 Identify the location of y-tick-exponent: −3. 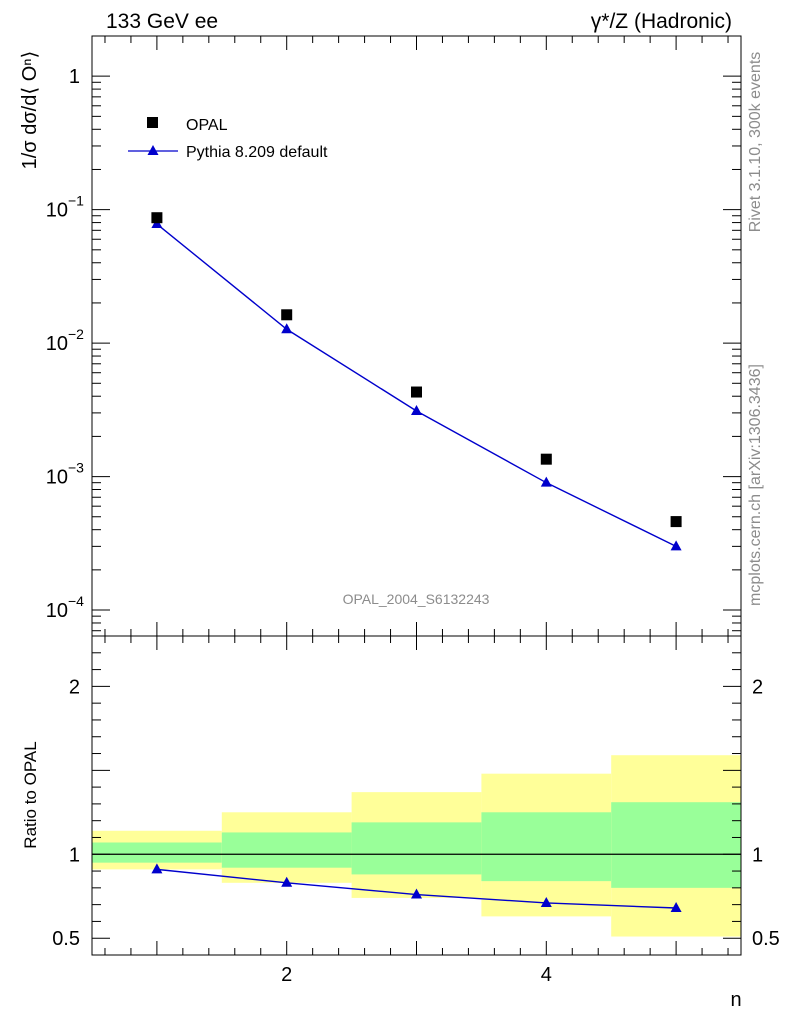
(76, 468).